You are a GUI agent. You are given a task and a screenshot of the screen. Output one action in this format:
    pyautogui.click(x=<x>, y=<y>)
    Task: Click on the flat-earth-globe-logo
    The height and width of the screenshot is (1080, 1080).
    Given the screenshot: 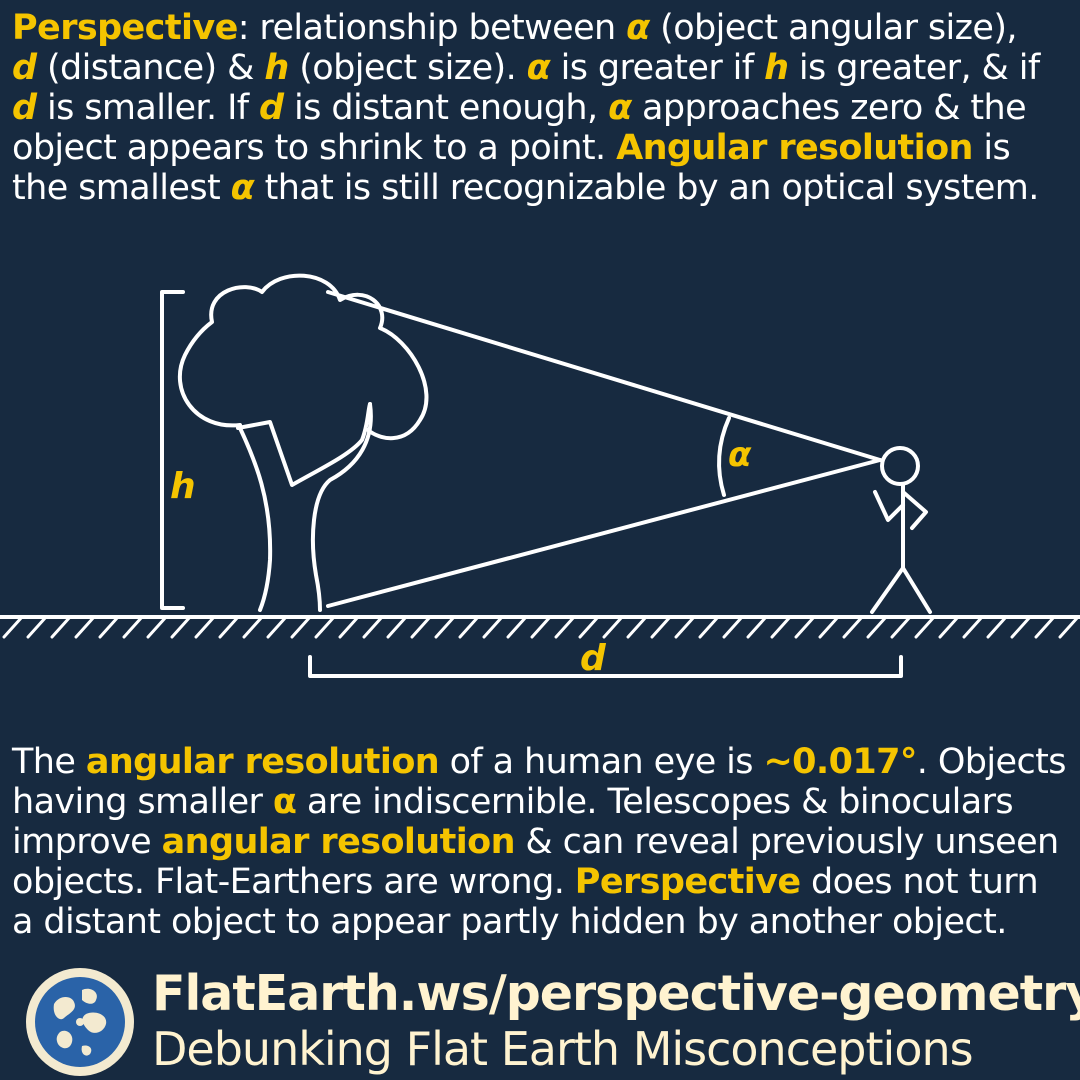 What is the action you would take?
    pyautogui.click(x=80, y=1022)
    